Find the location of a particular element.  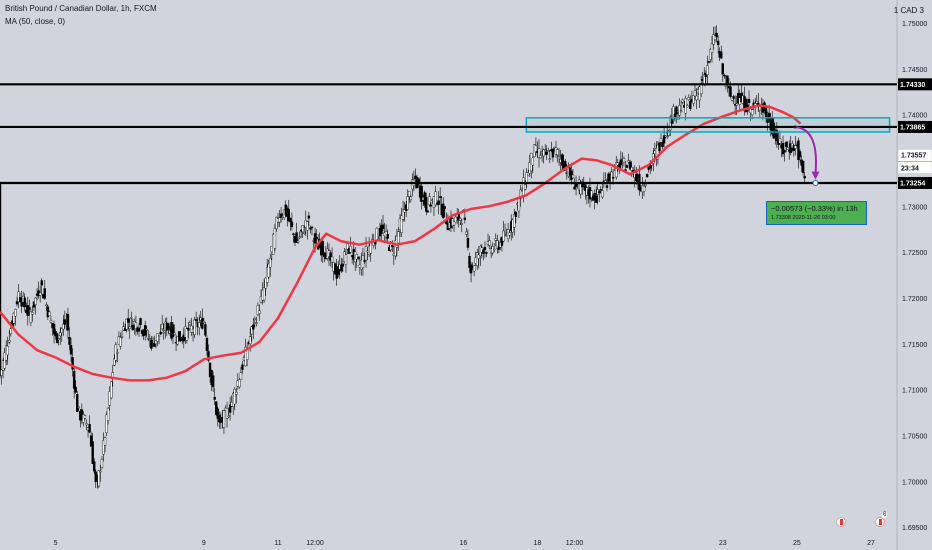

indicator-legend: MA (50, close, 0) is located at coordinates (35, 21).